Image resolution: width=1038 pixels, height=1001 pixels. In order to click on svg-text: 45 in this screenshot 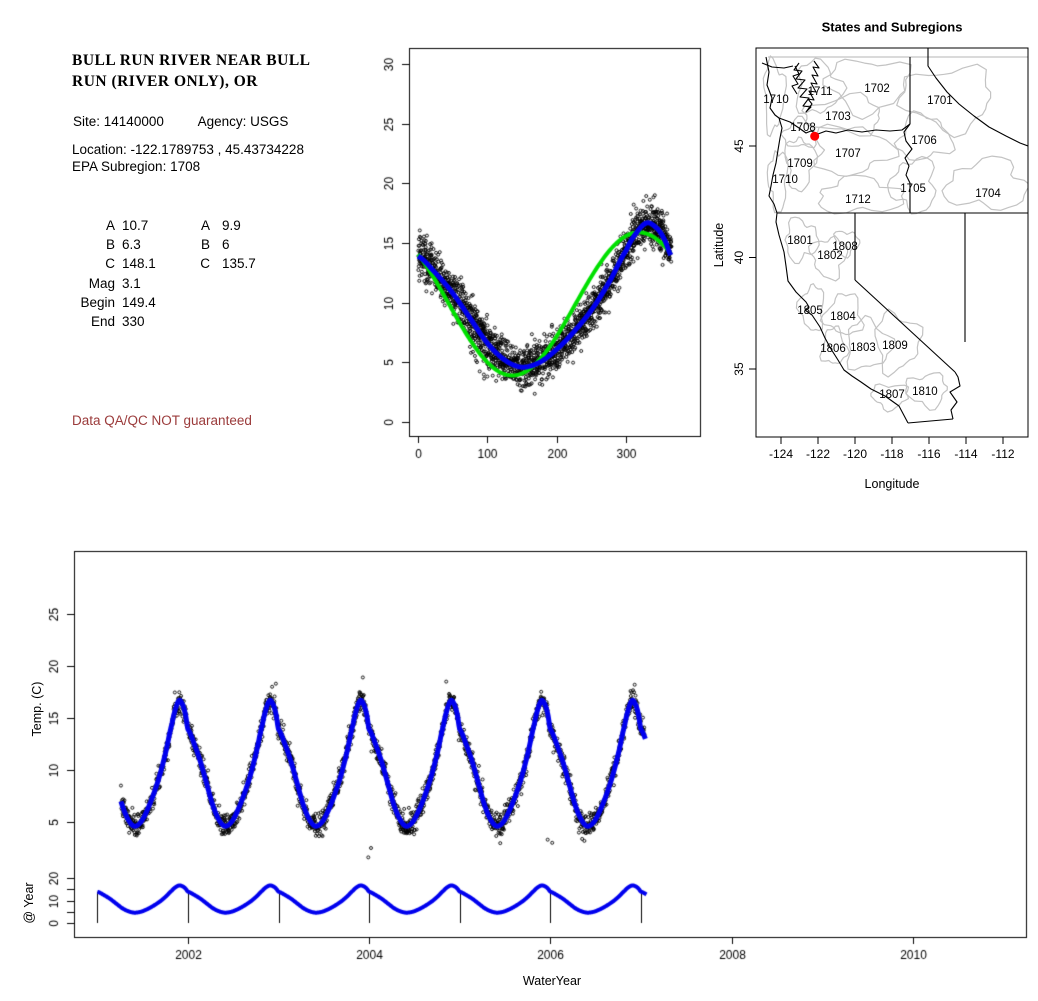, I will do `click(739, 146)`.